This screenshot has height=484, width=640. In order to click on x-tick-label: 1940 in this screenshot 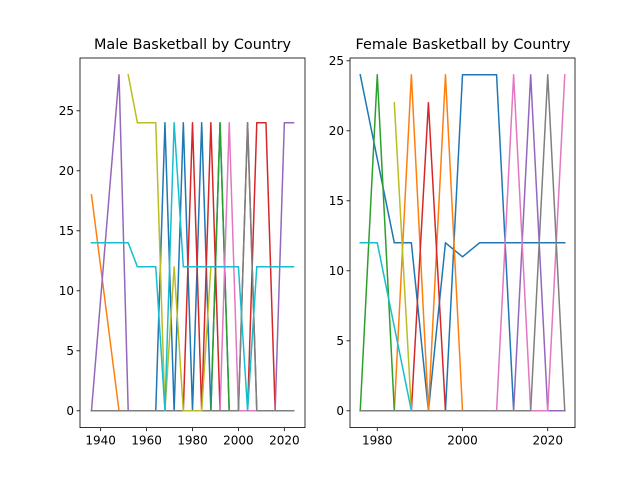, I will do `click(100, 441)`.